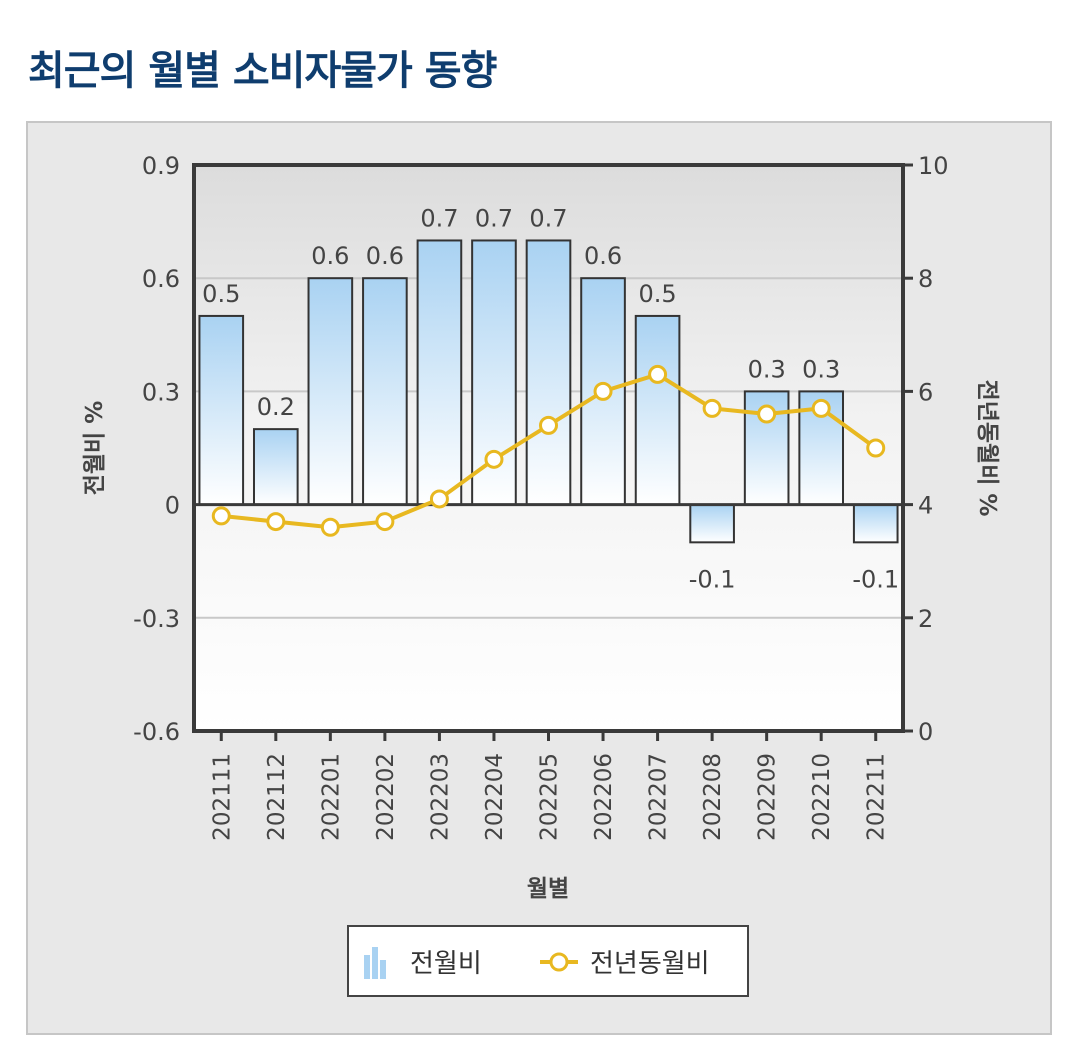 The height and width of the screenshot is (1062, 1080). What do you see at coordinates (559, 962) in the screenshot?
I see `line-marker-icon` at bounding box center [559, 962].